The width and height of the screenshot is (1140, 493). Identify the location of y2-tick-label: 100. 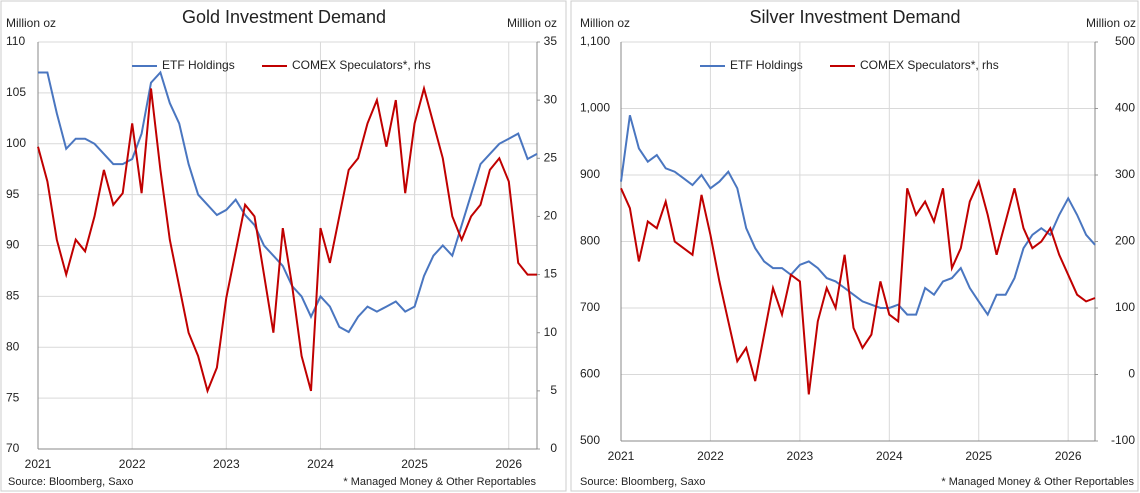
(1125, 307).